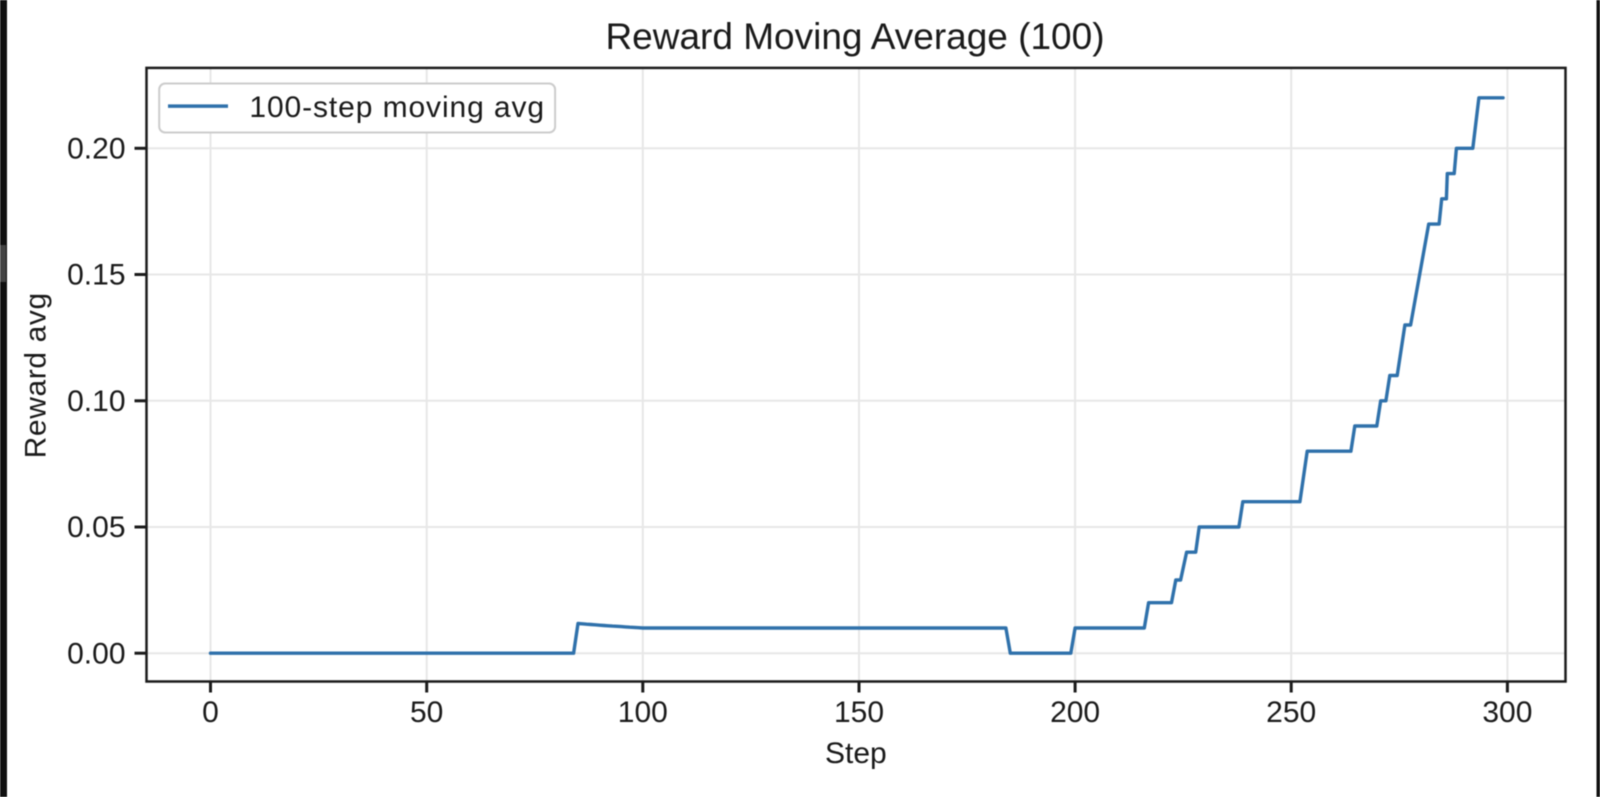 This screenshot has height=797, width=1600. Describe the element at coordinates (36, 375) in the screenshot. I see `svg-text: Reward avg` at that location.